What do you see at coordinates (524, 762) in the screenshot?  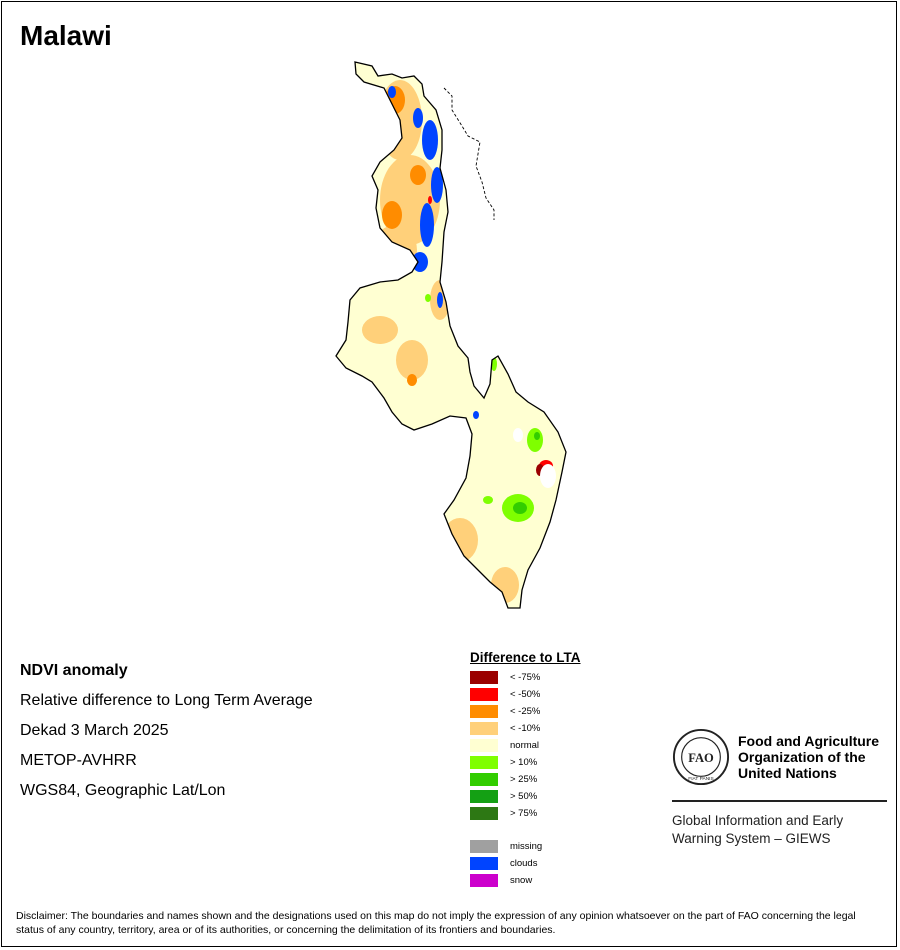 I see `legend-label: > 10%` at bounding box center [524, 762].